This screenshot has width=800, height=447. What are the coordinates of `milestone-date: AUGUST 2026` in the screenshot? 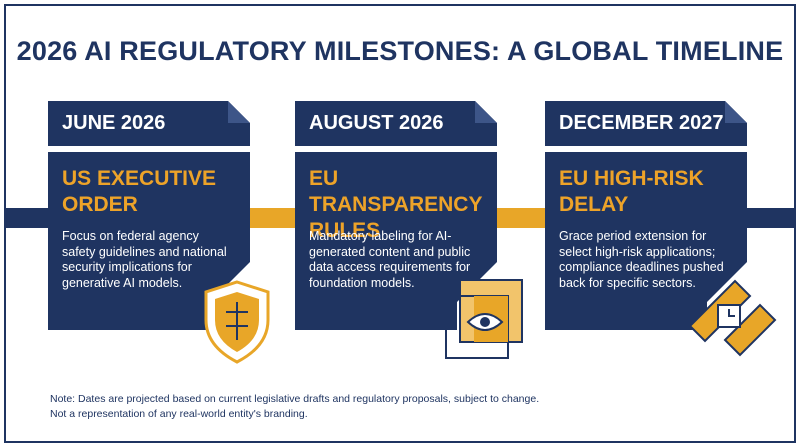 It's located at (376, 123).